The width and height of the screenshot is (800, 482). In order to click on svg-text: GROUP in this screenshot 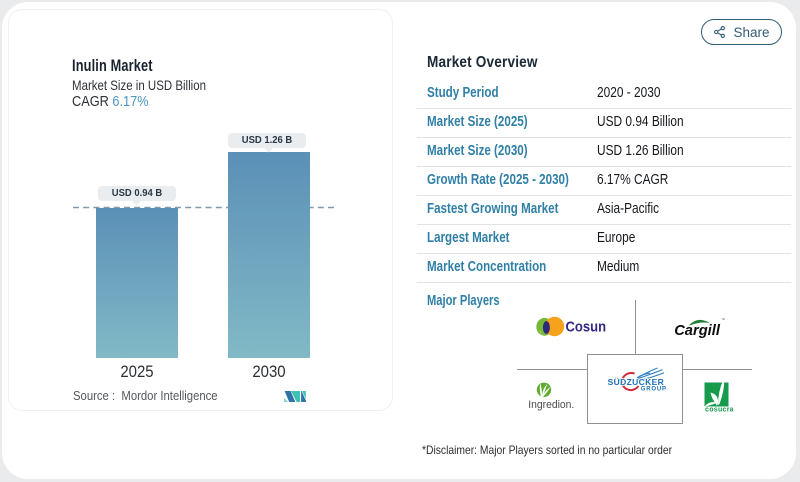, I will do `click(654, 390)`.